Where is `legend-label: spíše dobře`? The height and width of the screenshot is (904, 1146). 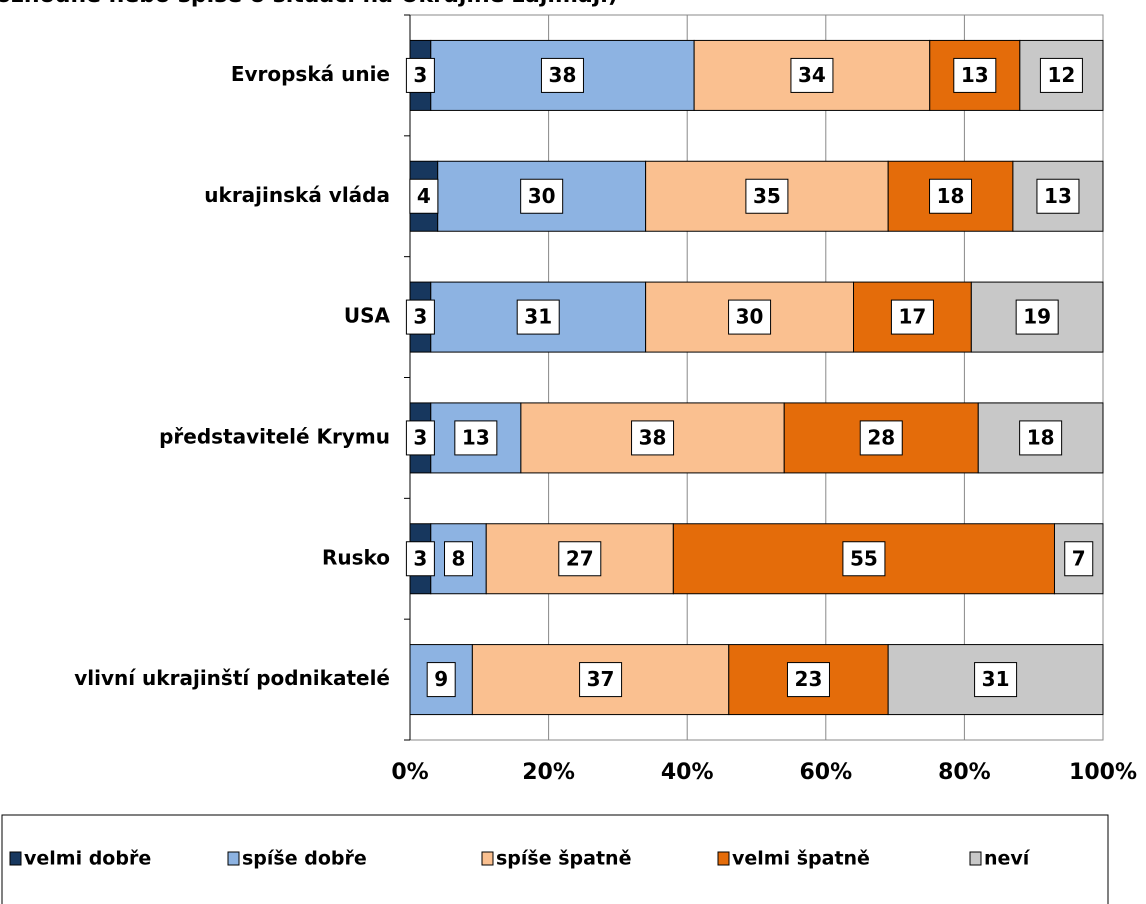
legend-label: spíše dobře is located at coordinates (304, 859).